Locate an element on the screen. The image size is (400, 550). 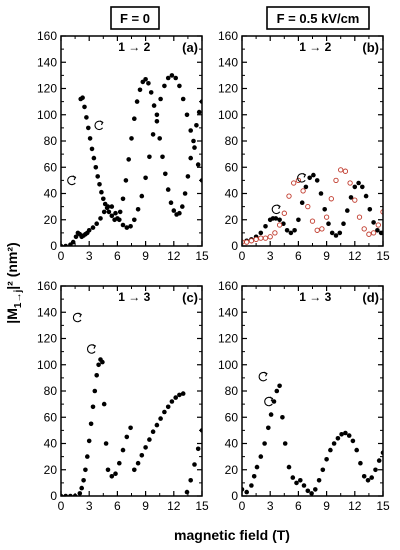
x-tick-label: 6 is located at coordinates (298, 256).